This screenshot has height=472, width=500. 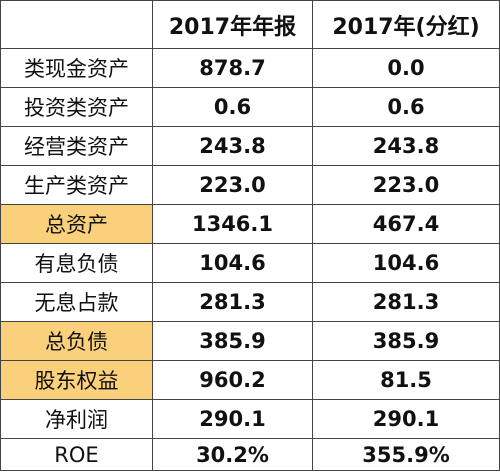 I want to click on value-cell: 960.2, so click(x=232, y=380).